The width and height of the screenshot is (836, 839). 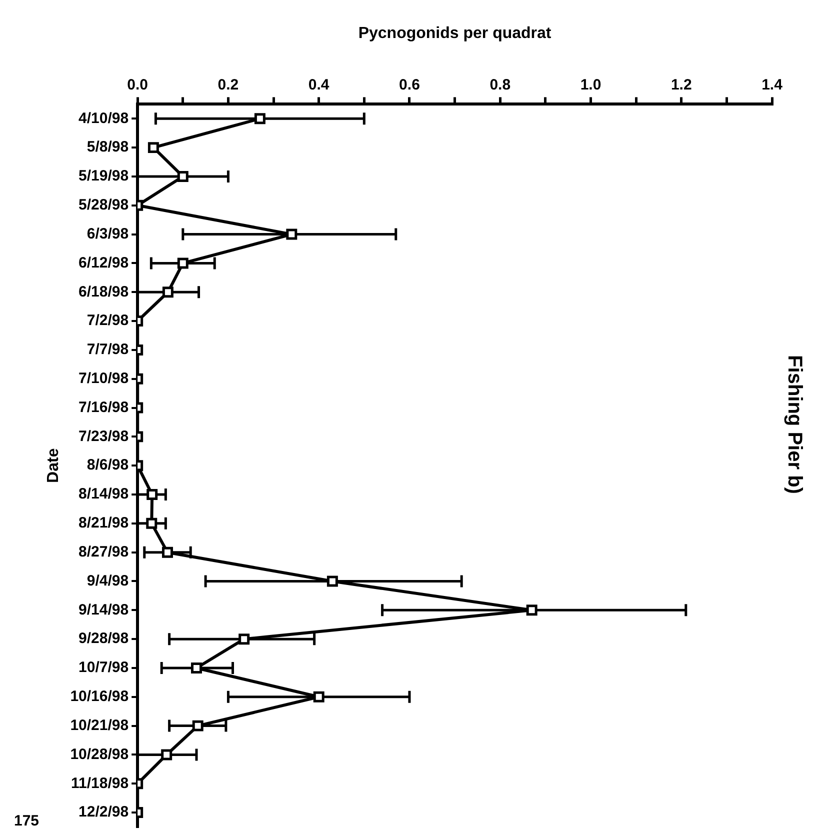 What do you see at coordinates (773, 85) in the screenshot?
I see `x-tick-label: 1.4` at bounding box center [773, 85].